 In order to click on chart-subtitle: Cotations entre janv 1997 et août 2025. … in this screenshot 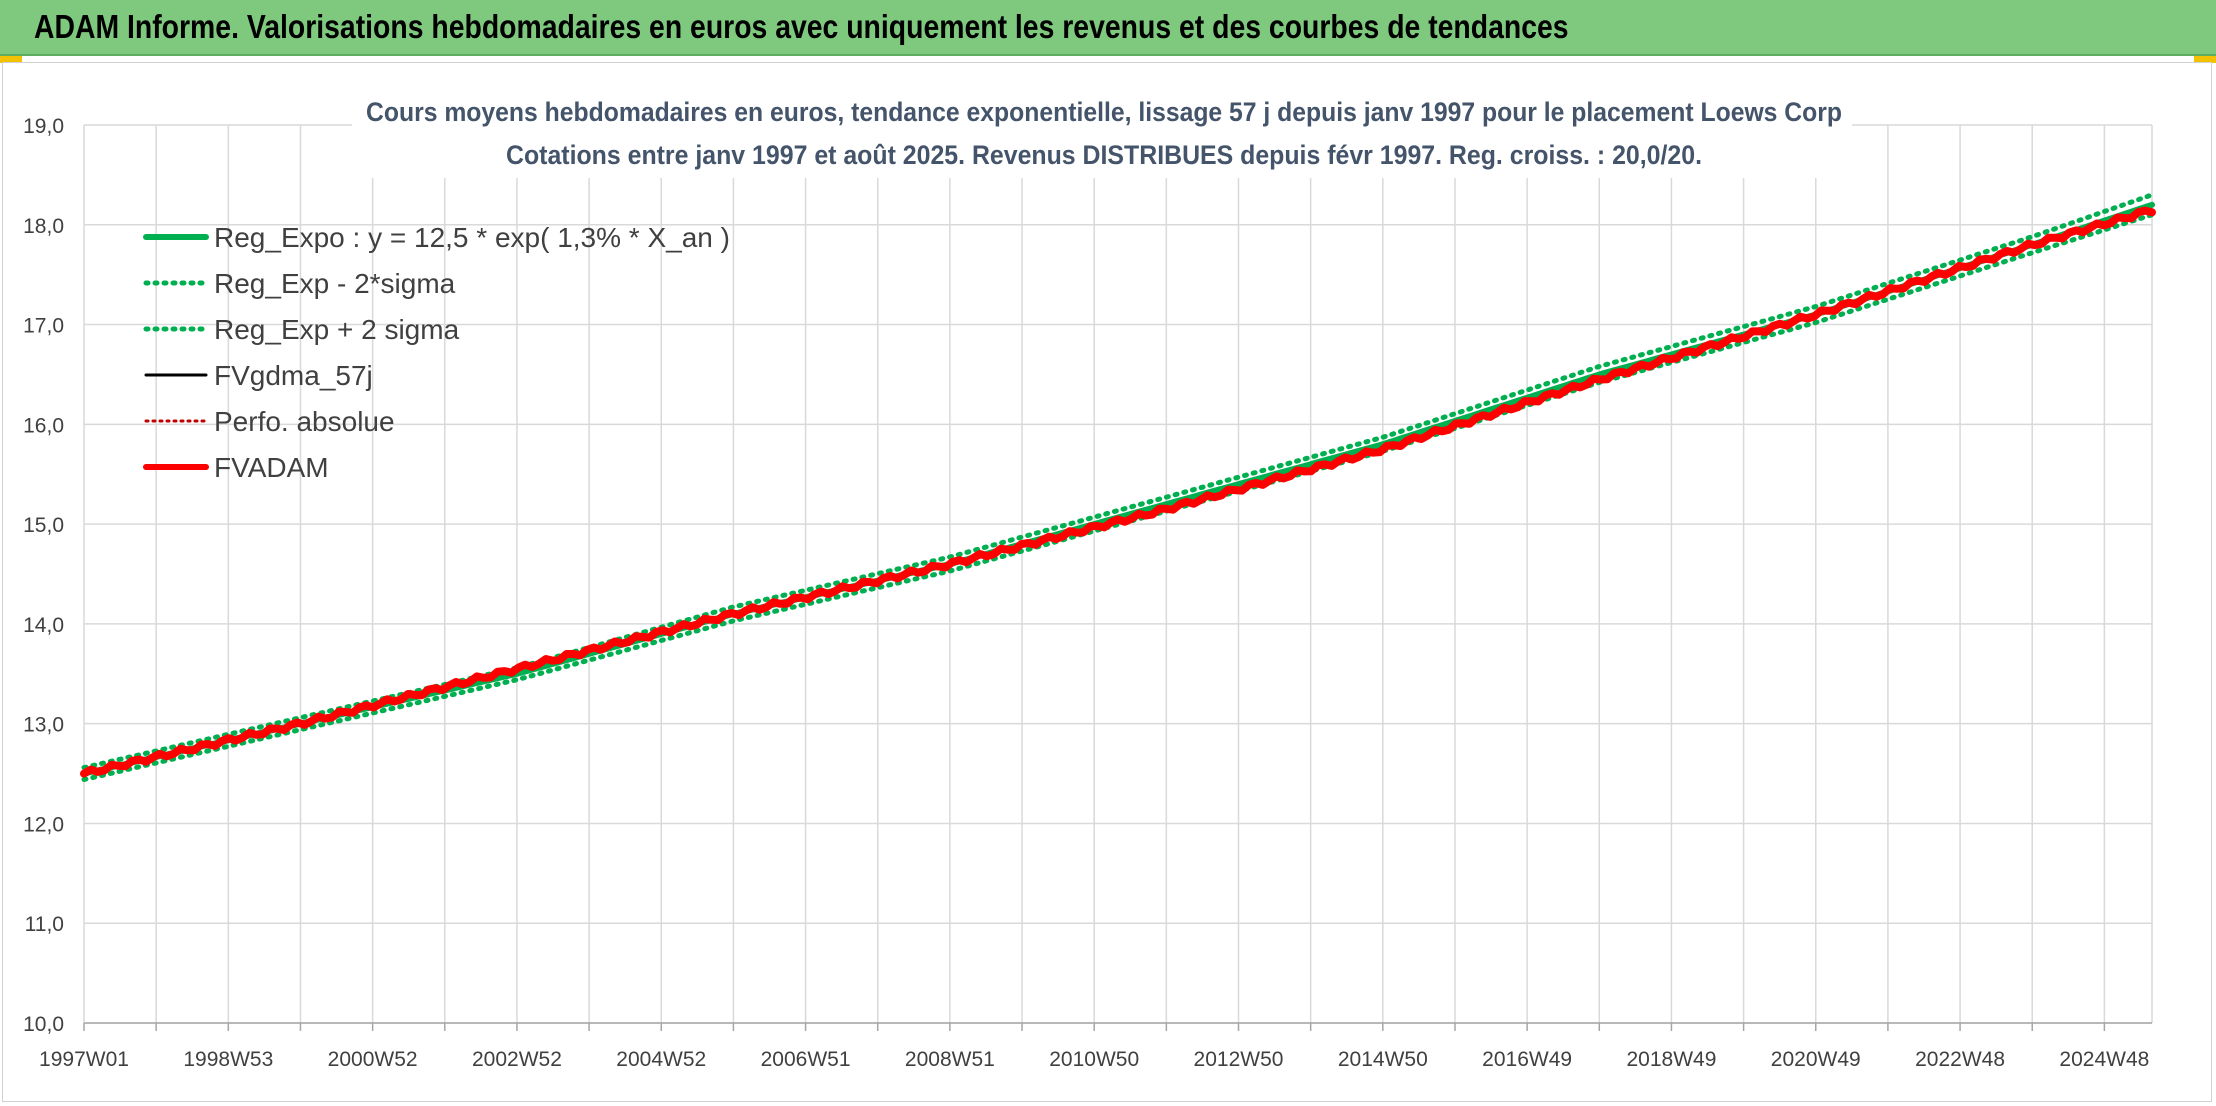, I will do `click(1104, 155)`.